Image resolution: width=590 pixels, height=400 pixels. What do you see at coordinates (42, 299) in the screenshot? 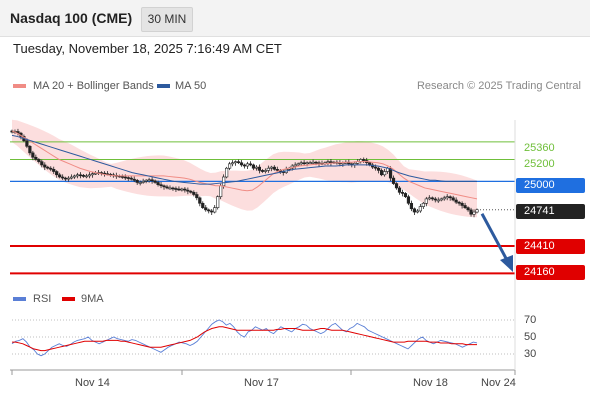
I see `rsi-legend-label: RSI` at bounding box center [42, 299].